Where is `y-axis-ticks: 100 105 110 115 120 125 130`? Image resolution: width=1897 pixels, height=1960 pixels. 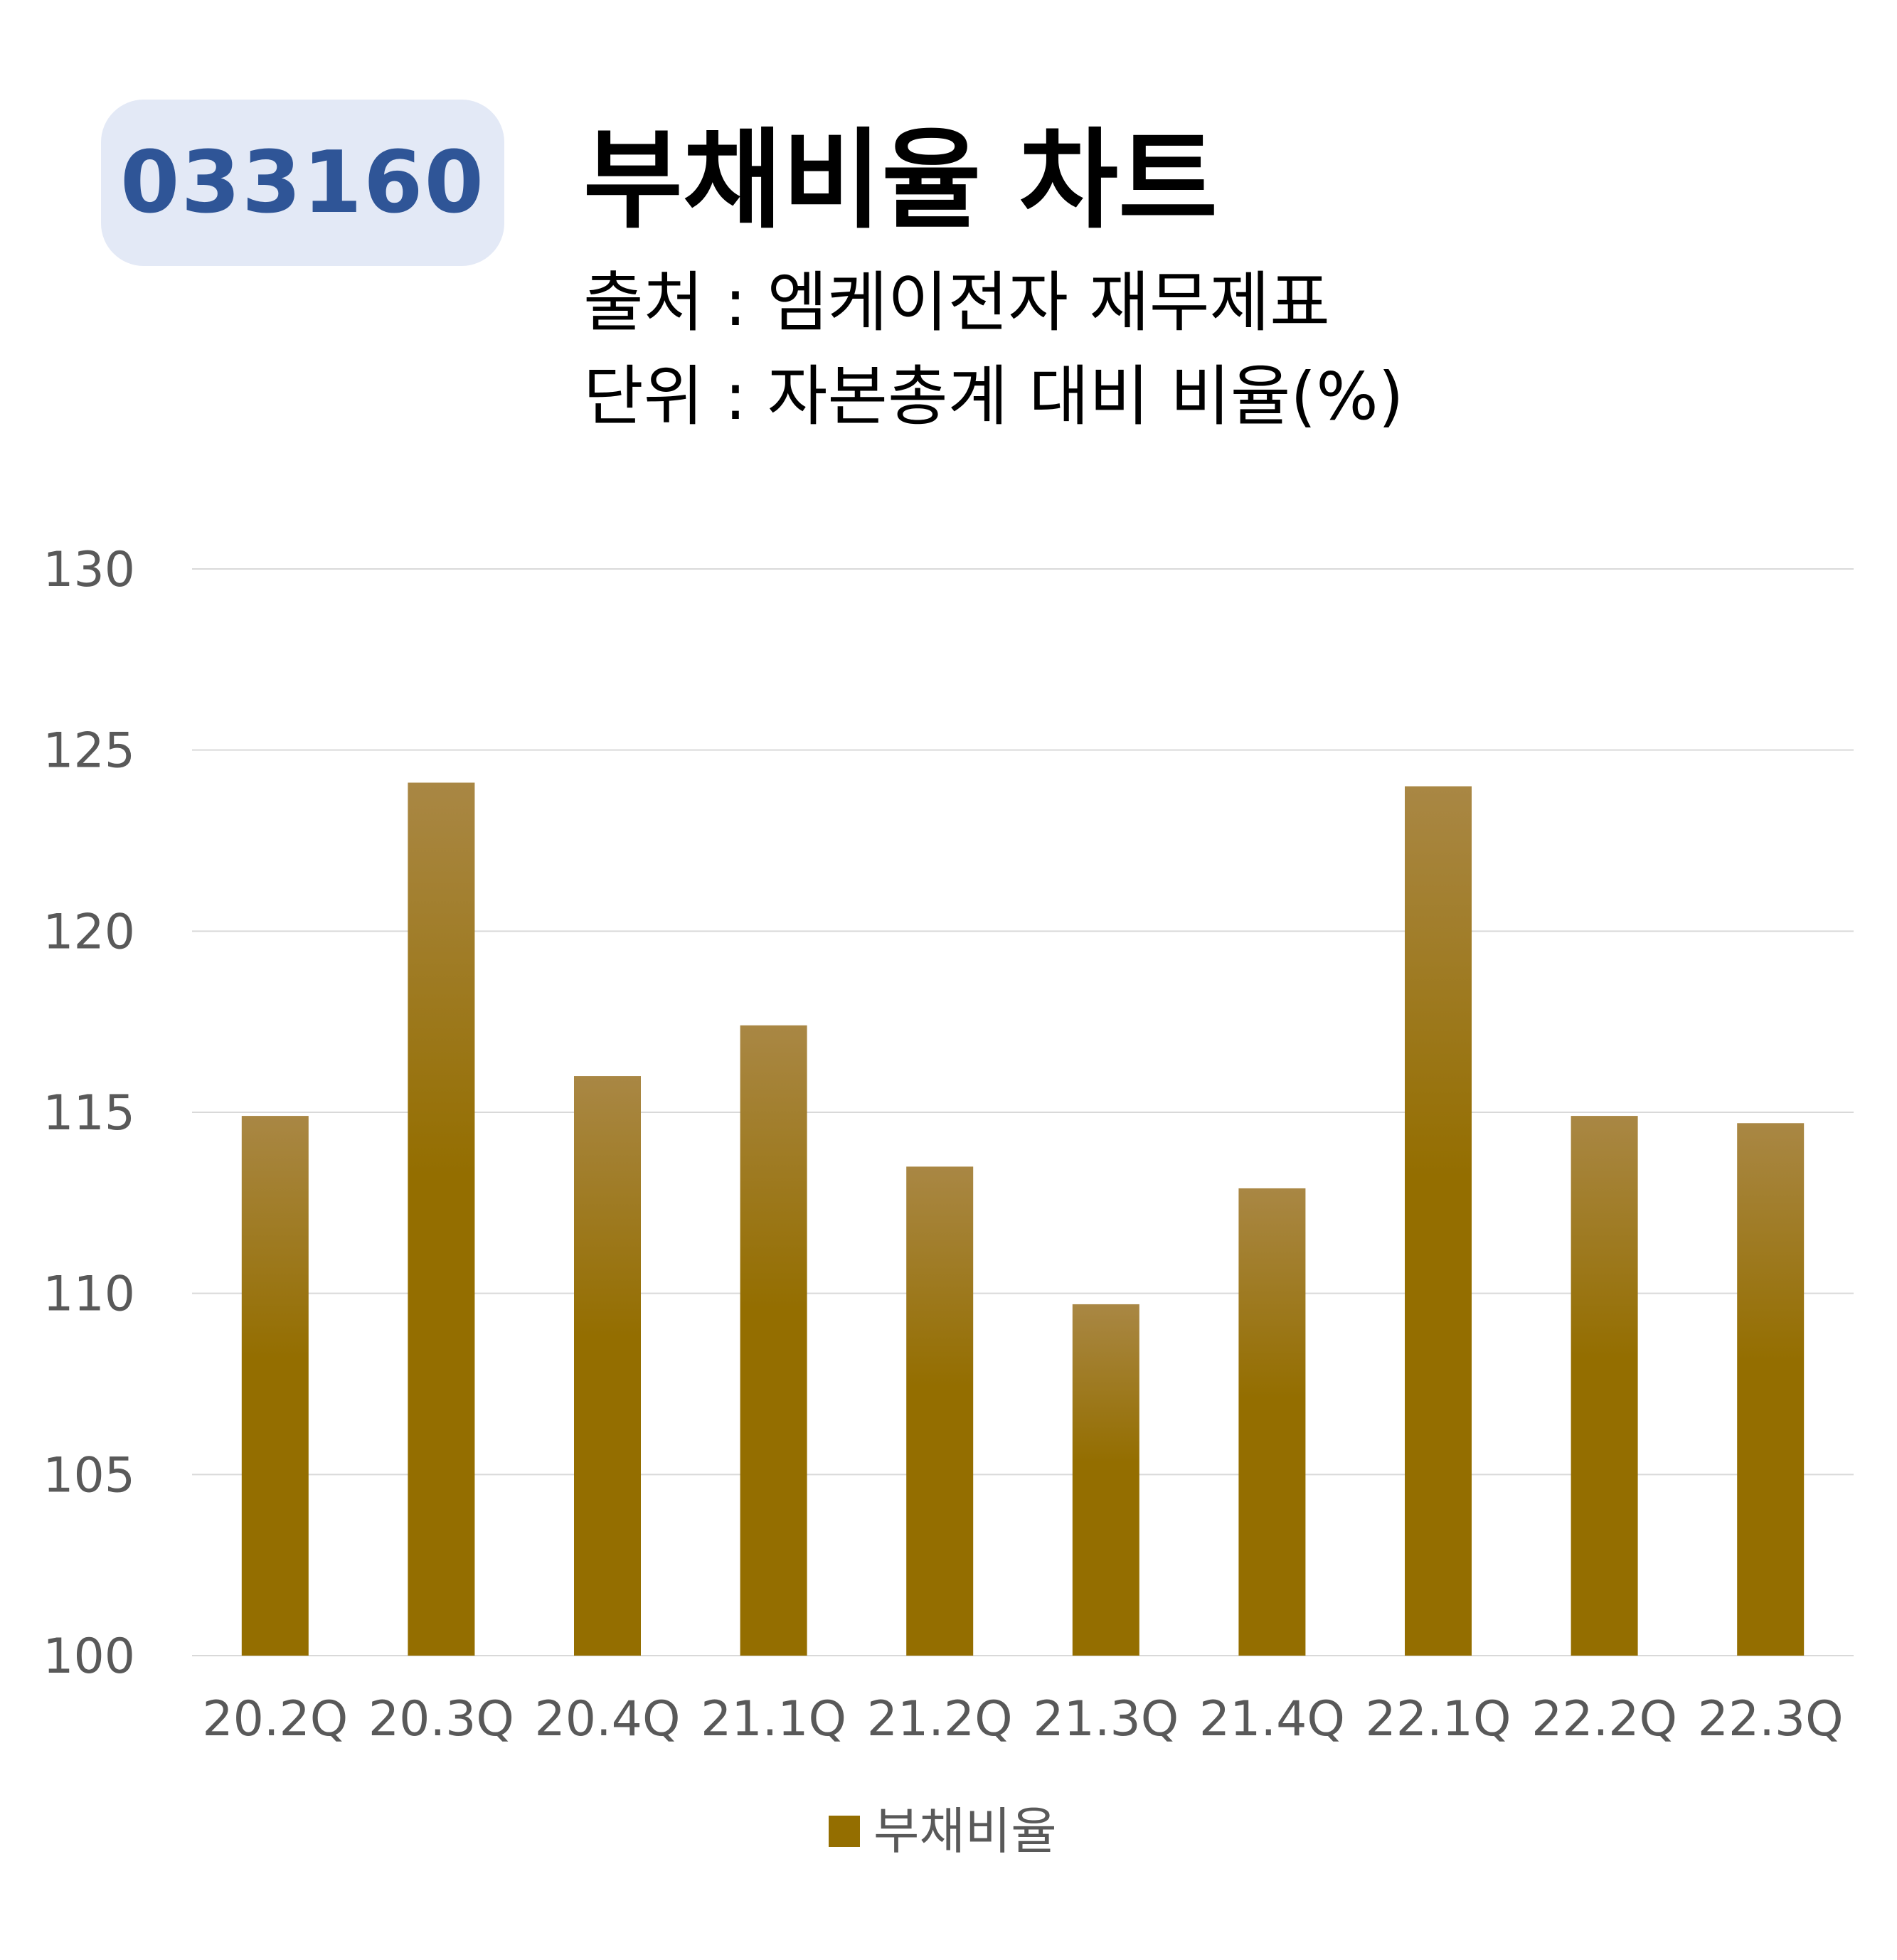 y-axis-ticks: 100 105 110 115 120 125 130 is located at coordinates (89, 1113).